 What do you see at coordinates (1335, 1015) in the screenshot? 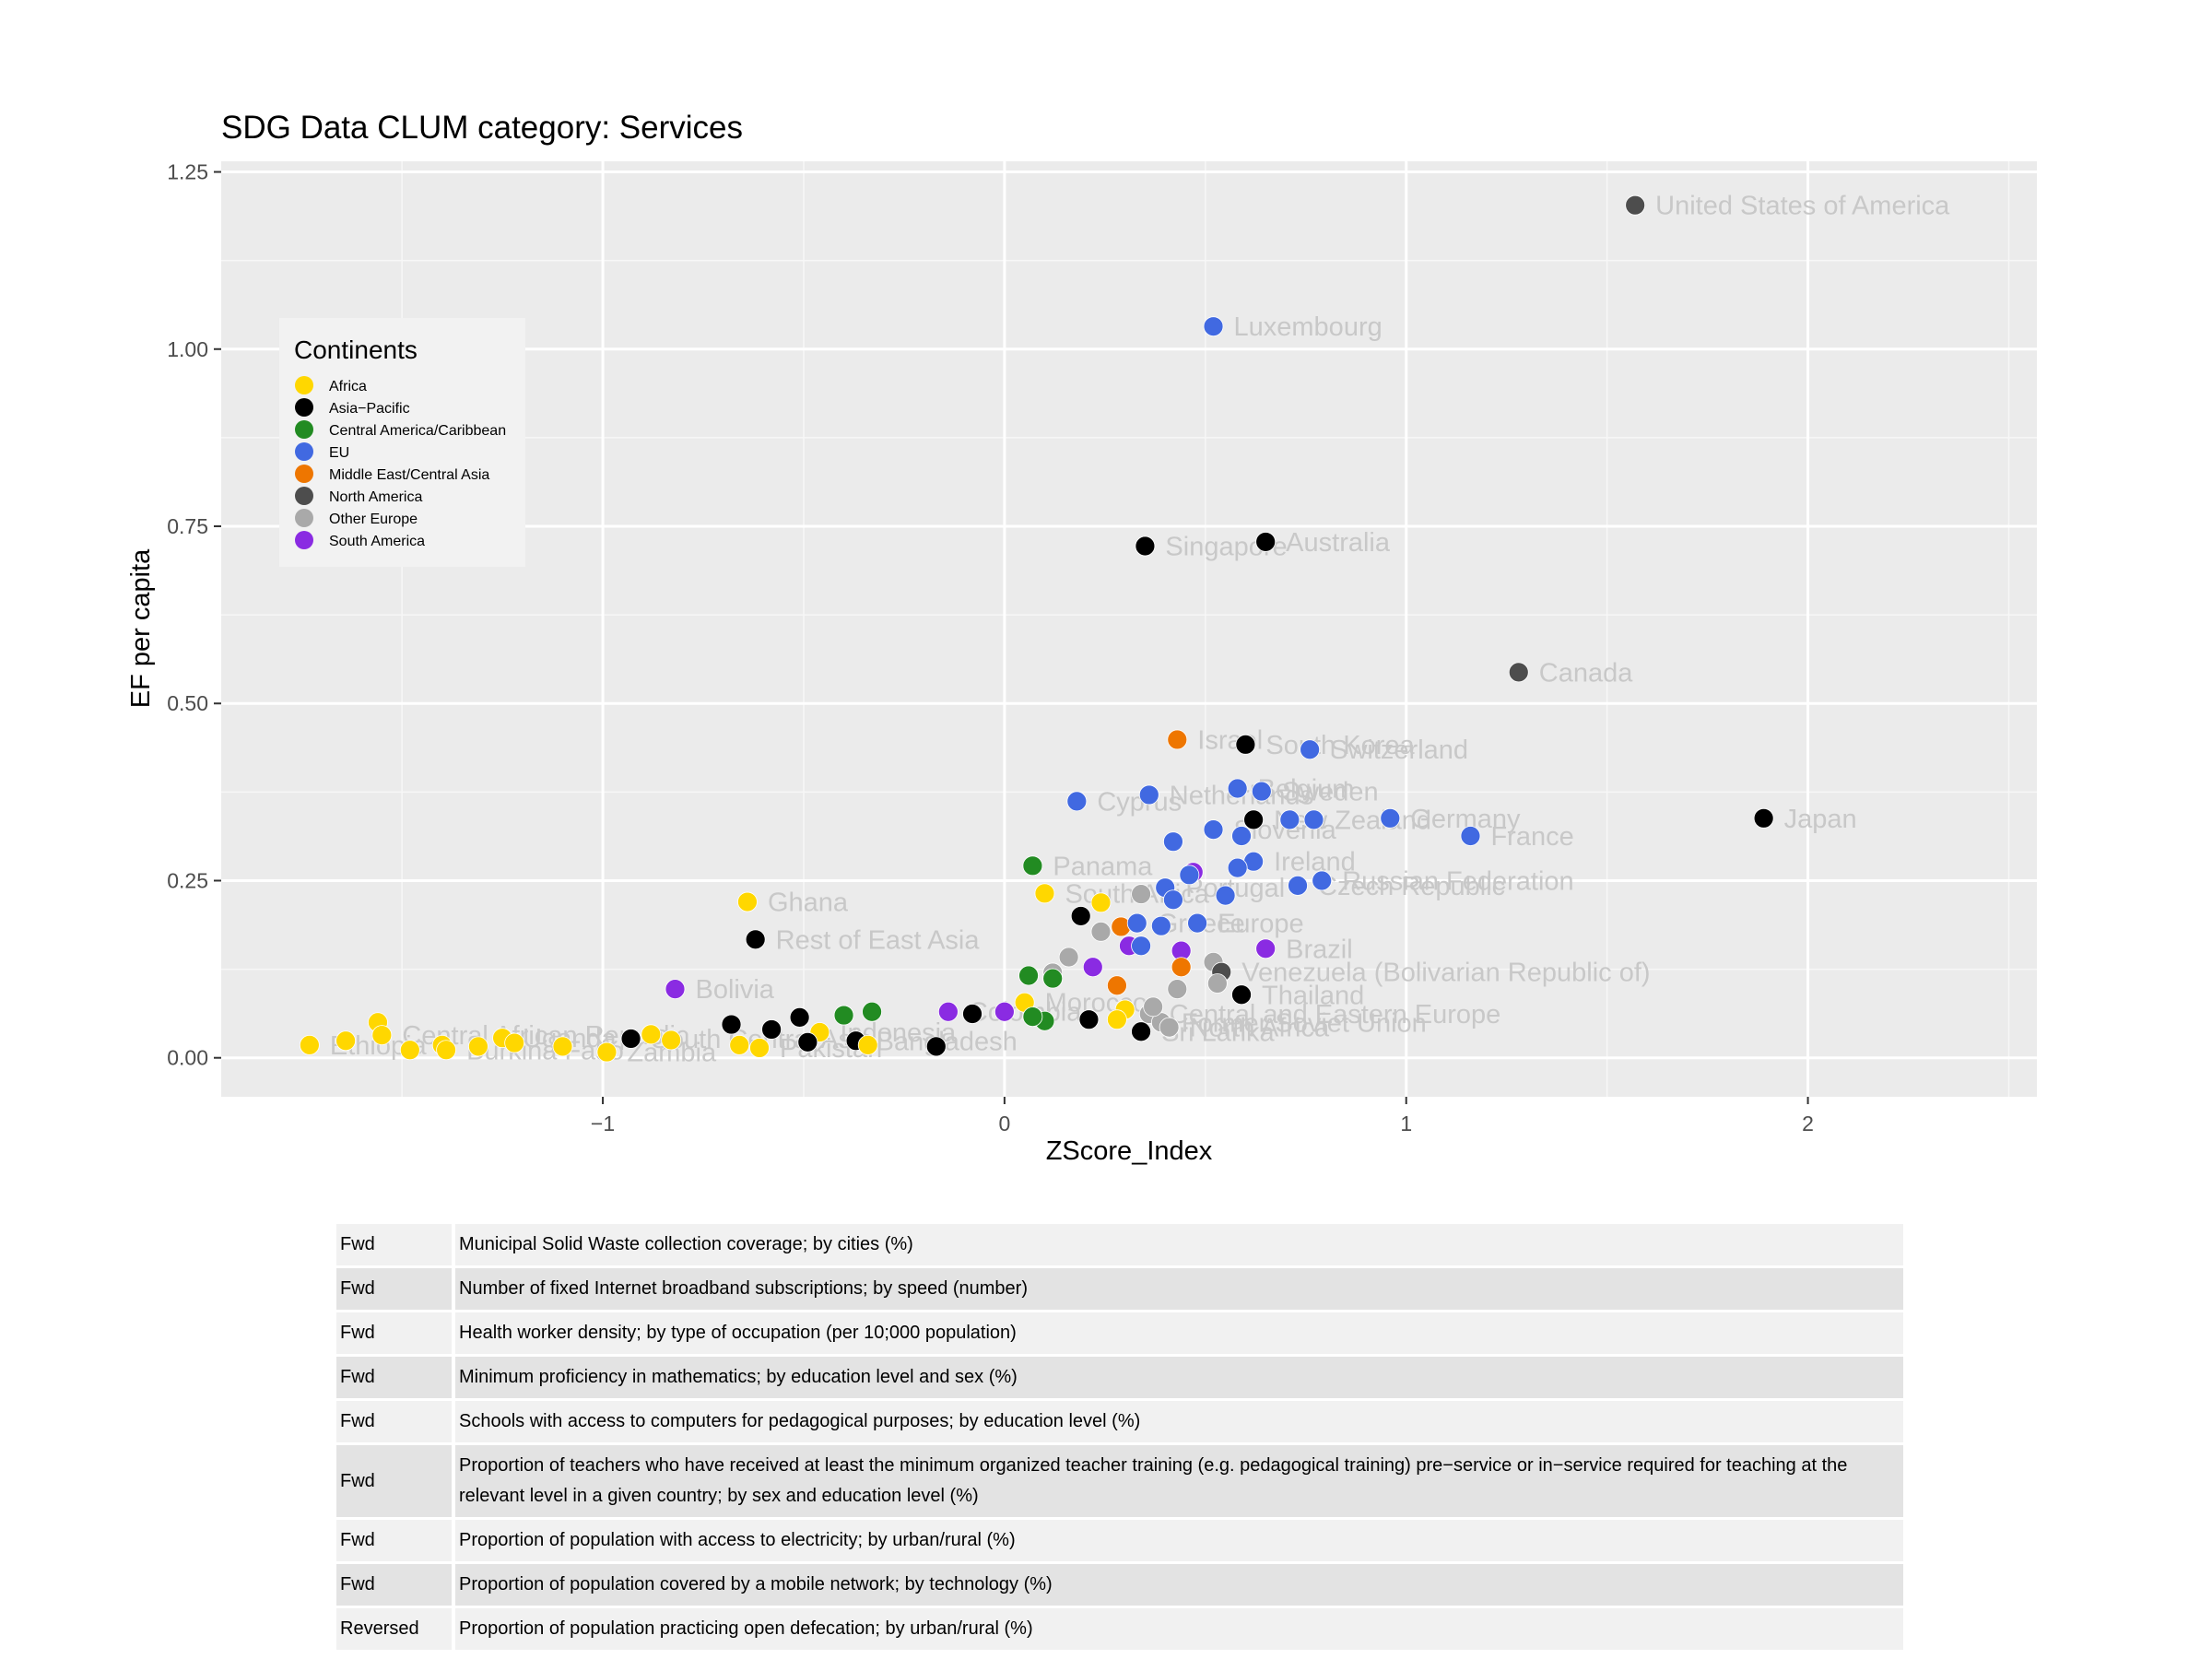
I see `point-label: Central and Eastern Europe` at bounding box center [1335, 1015].